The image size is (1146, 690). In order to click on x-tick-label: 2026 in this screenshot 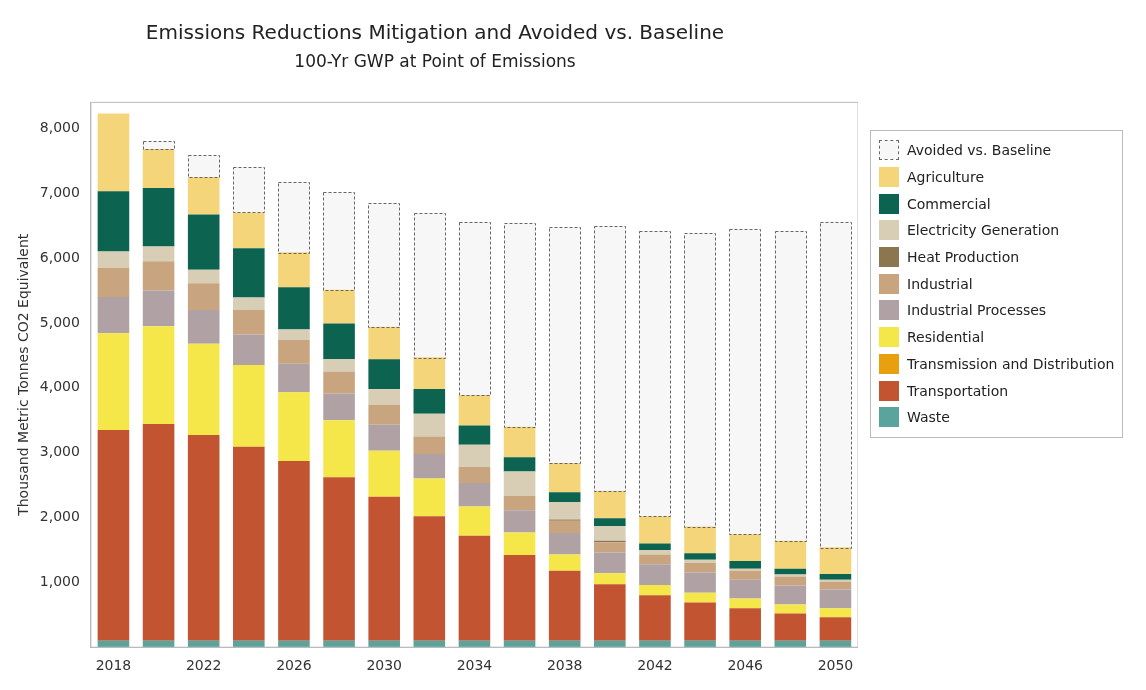, I will do `click(294, 665)`.